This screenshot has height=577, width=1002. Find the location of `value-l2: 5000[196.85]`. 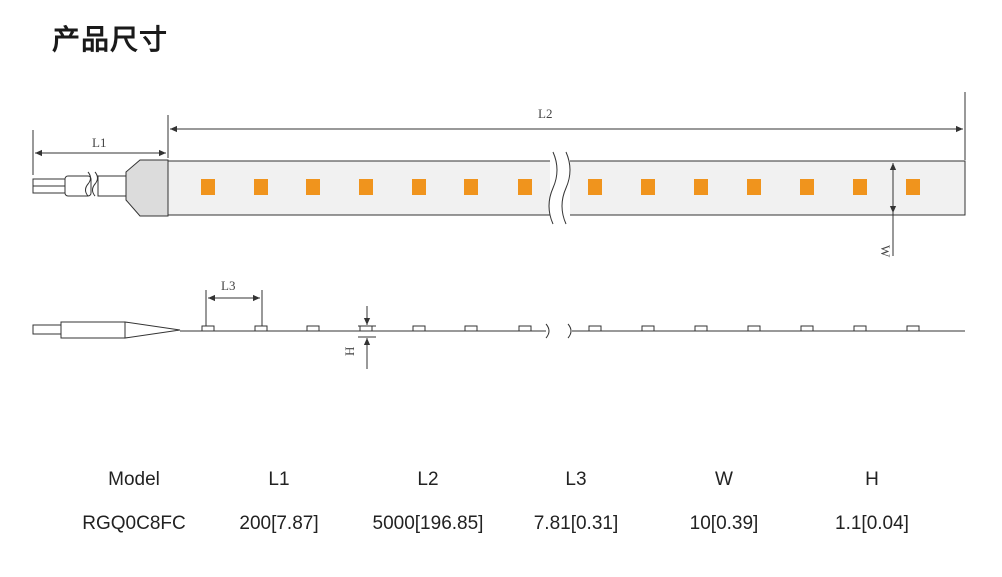

value-l2: 5000[196.85] is located at coordinates (428, 523).